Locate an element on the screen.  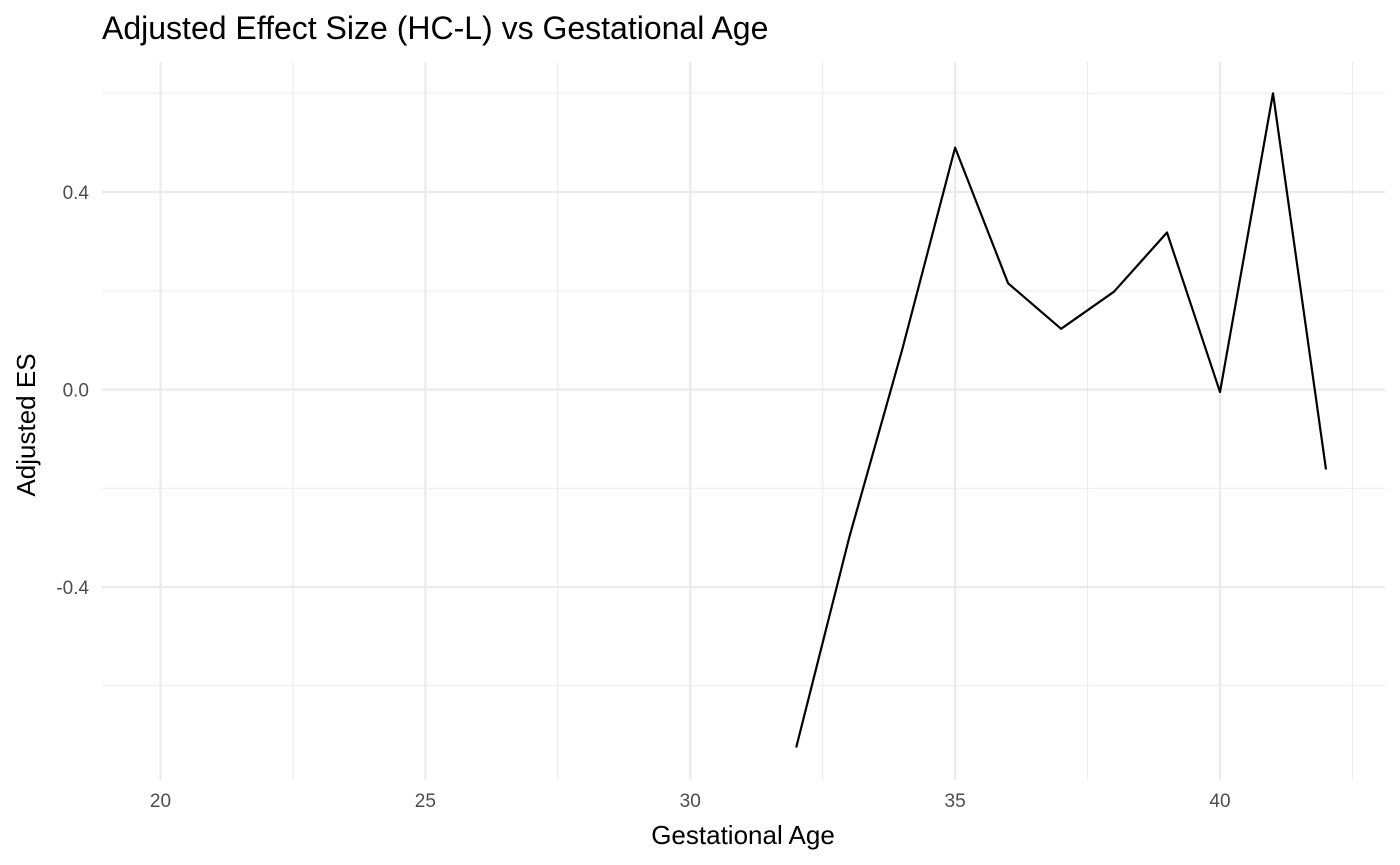
x-tick-label: 30 is located at coordinates (690, 801).